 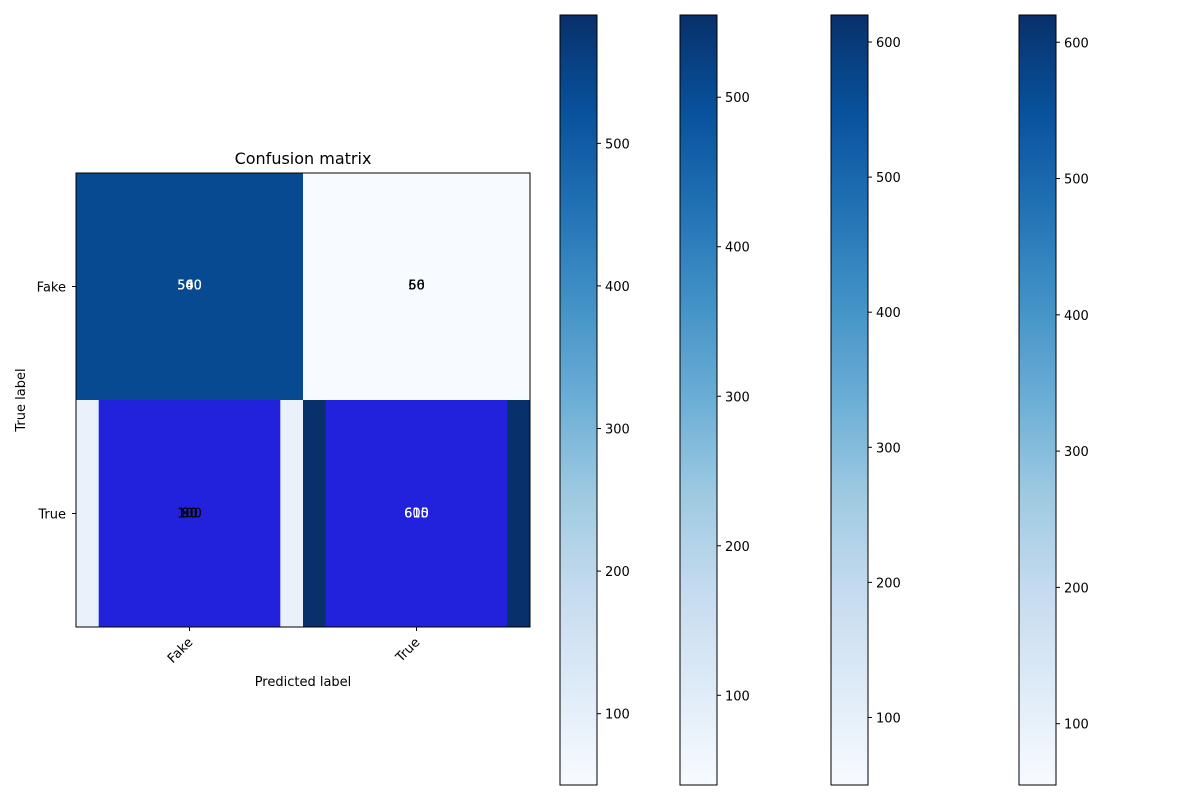 I want to click on y-tick-label: Fake, so click(x=51, y=288).